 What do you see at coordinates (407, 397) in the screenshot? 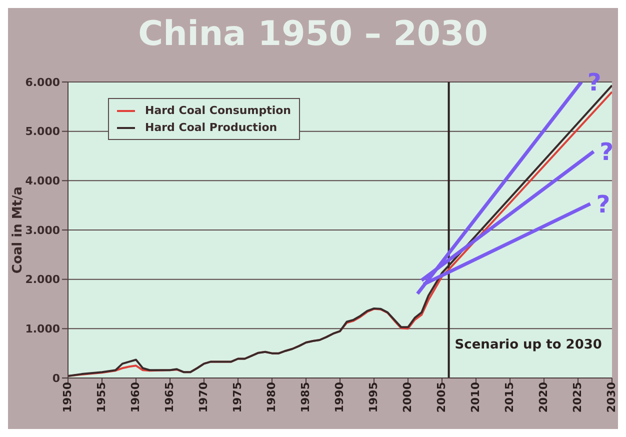
I see `x-tick-label: 2000` at bounding box center [407, 397].